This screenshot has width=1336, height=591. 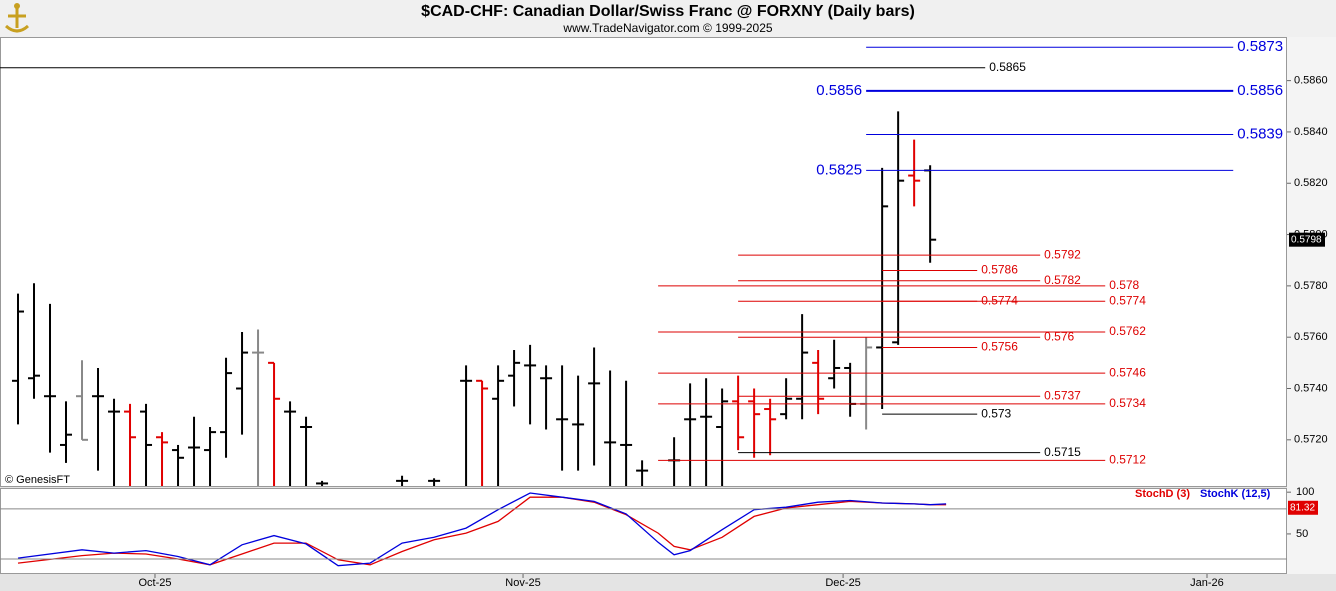 I want to click on header, so click(x=668, y=18).